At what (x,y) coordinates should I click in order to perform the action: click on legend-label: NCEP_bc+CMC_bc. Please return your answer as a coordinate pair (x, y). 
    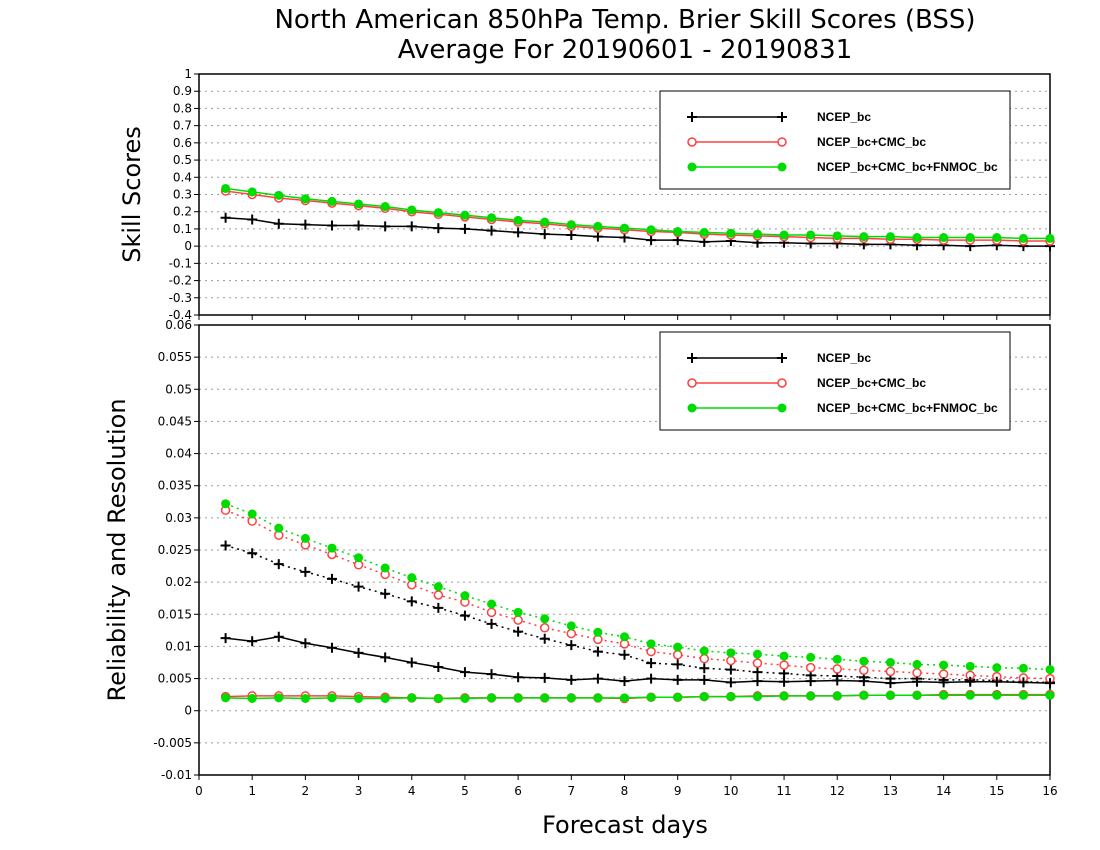
    Looking at the image, I should click on (871, 142).